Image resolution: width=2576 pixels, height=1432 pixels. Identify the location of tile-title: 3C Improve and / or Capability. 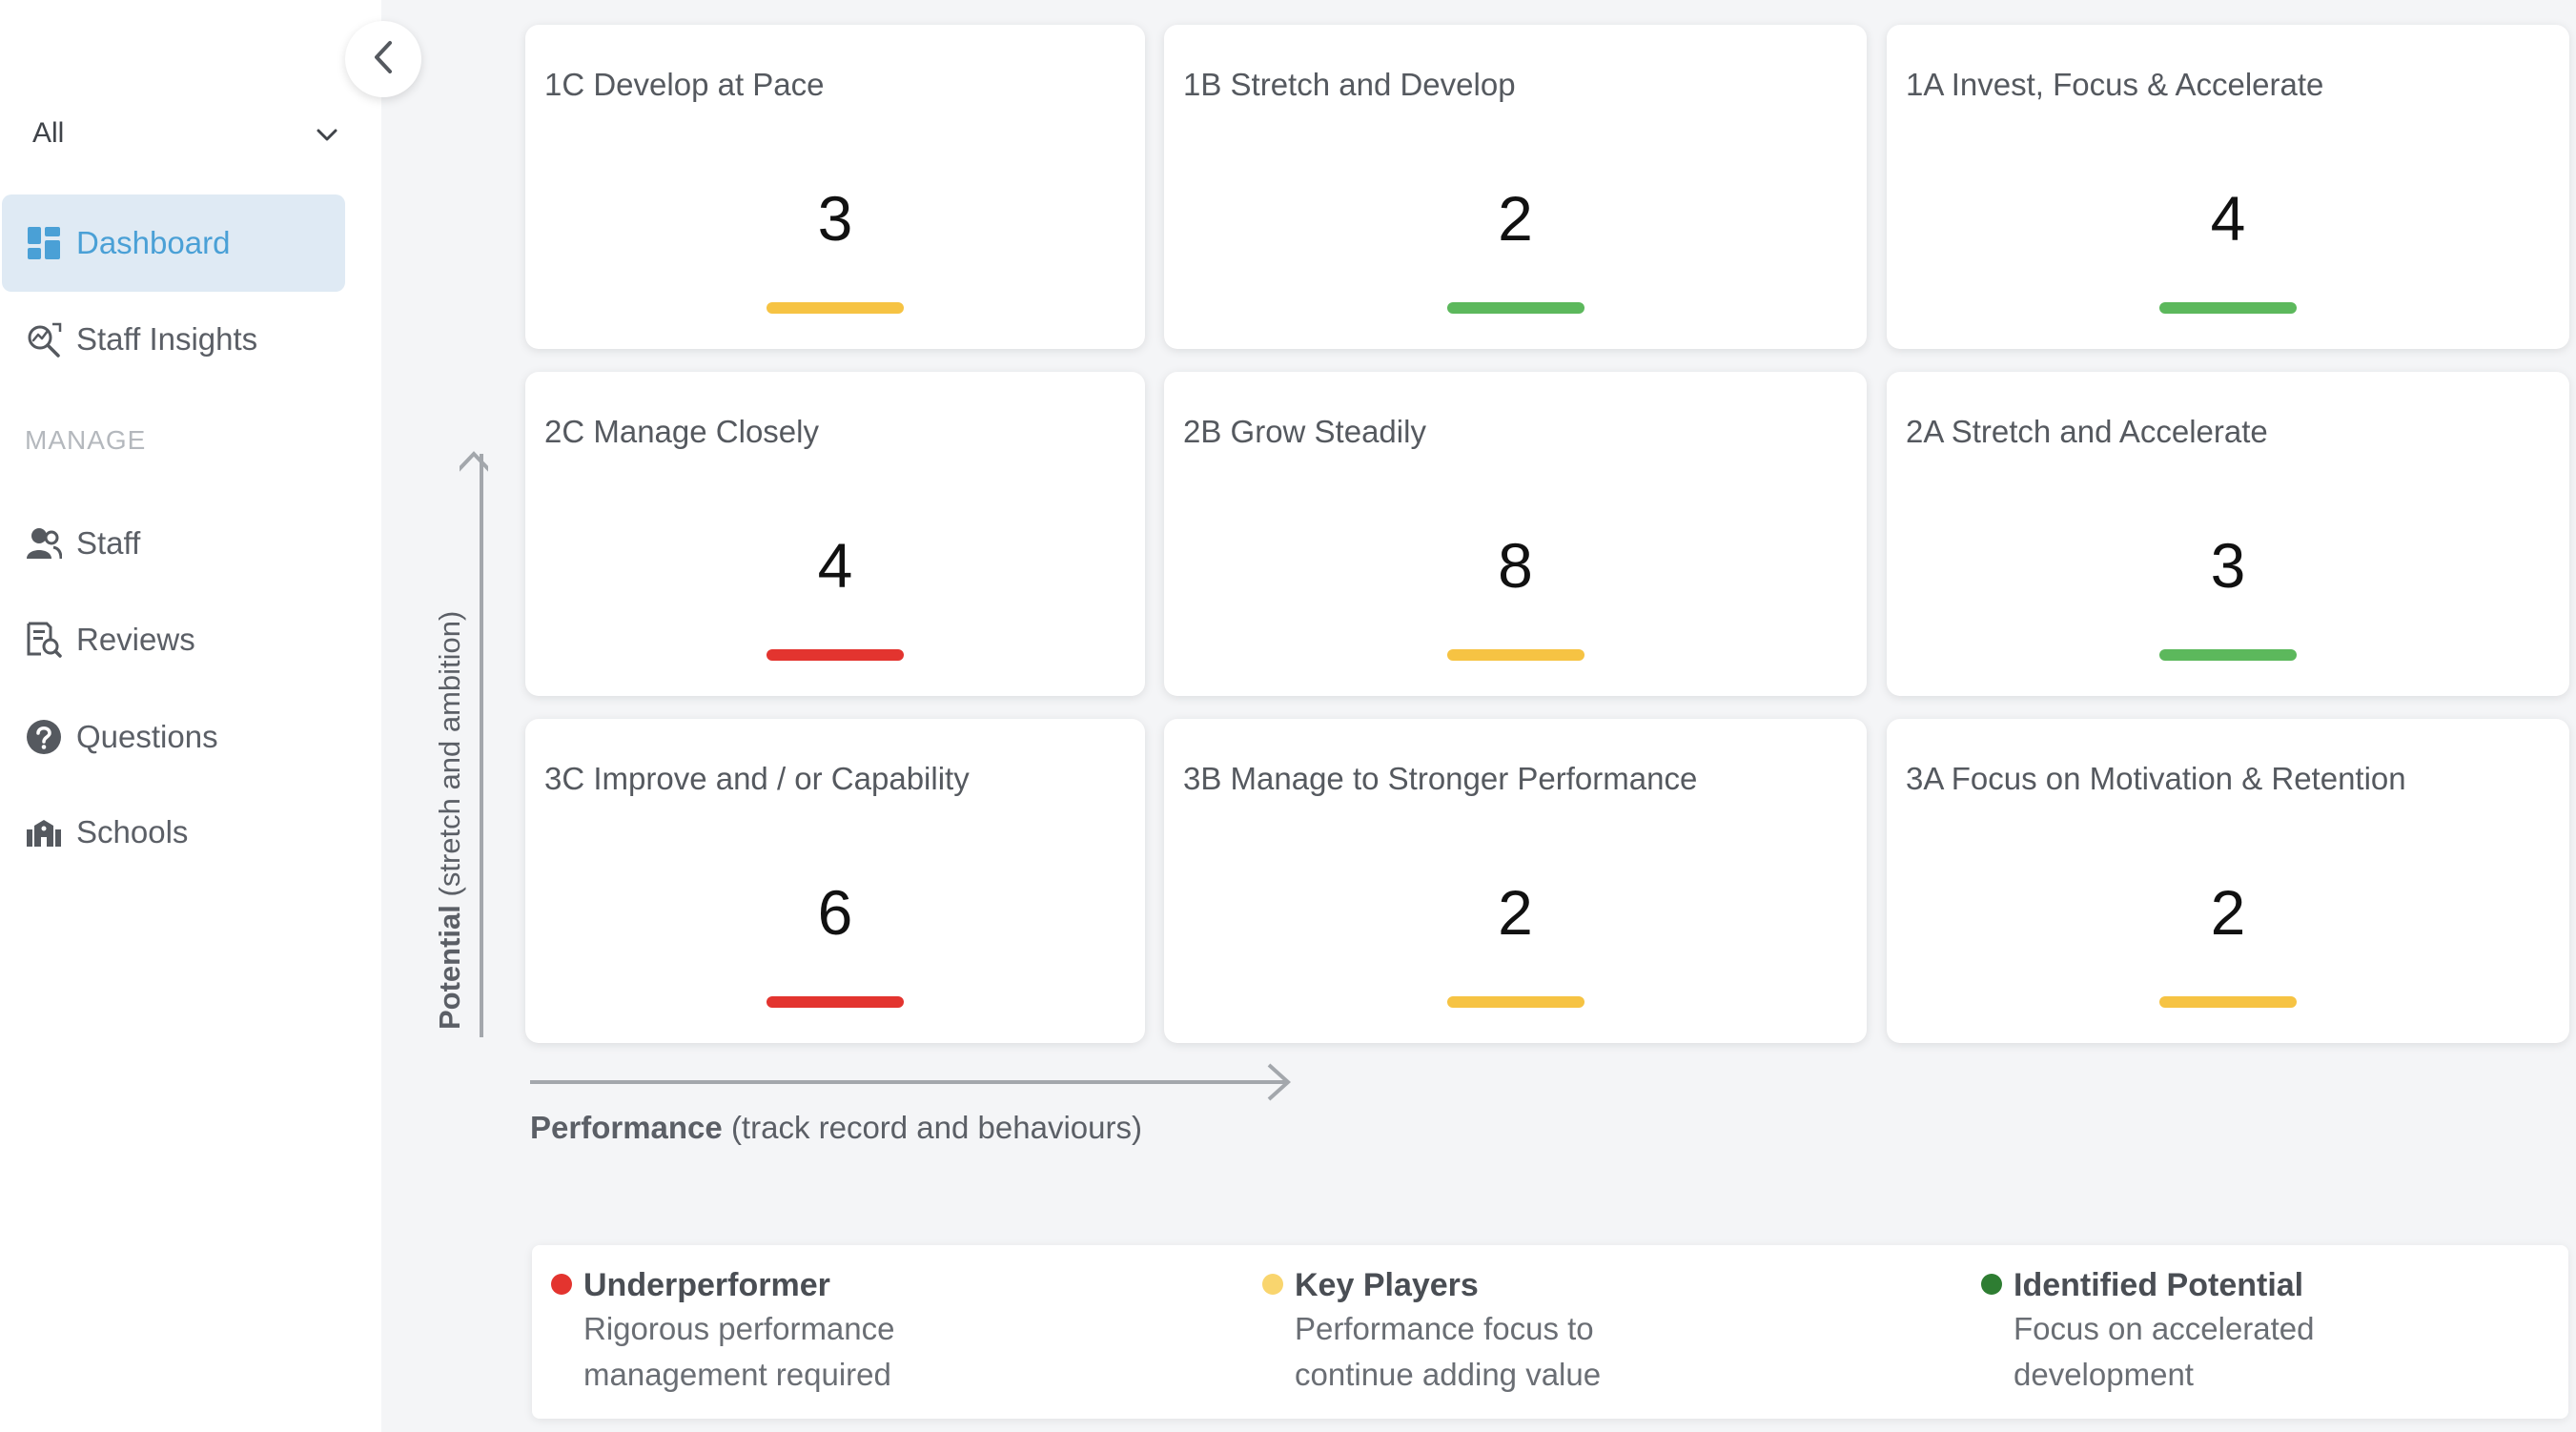
(757, 778).